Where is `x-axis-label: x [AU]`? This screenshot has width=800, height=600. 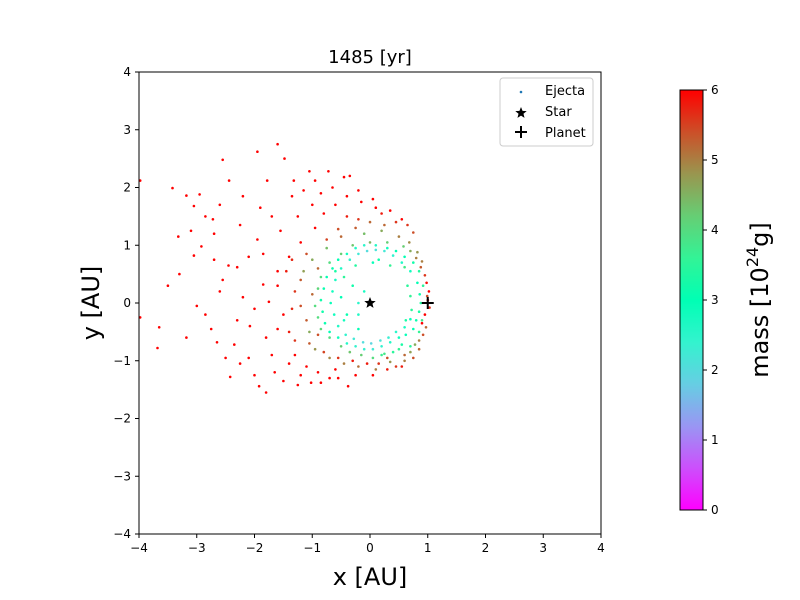
x-axis-label: x [AU] is located at coordinates (370, 577).